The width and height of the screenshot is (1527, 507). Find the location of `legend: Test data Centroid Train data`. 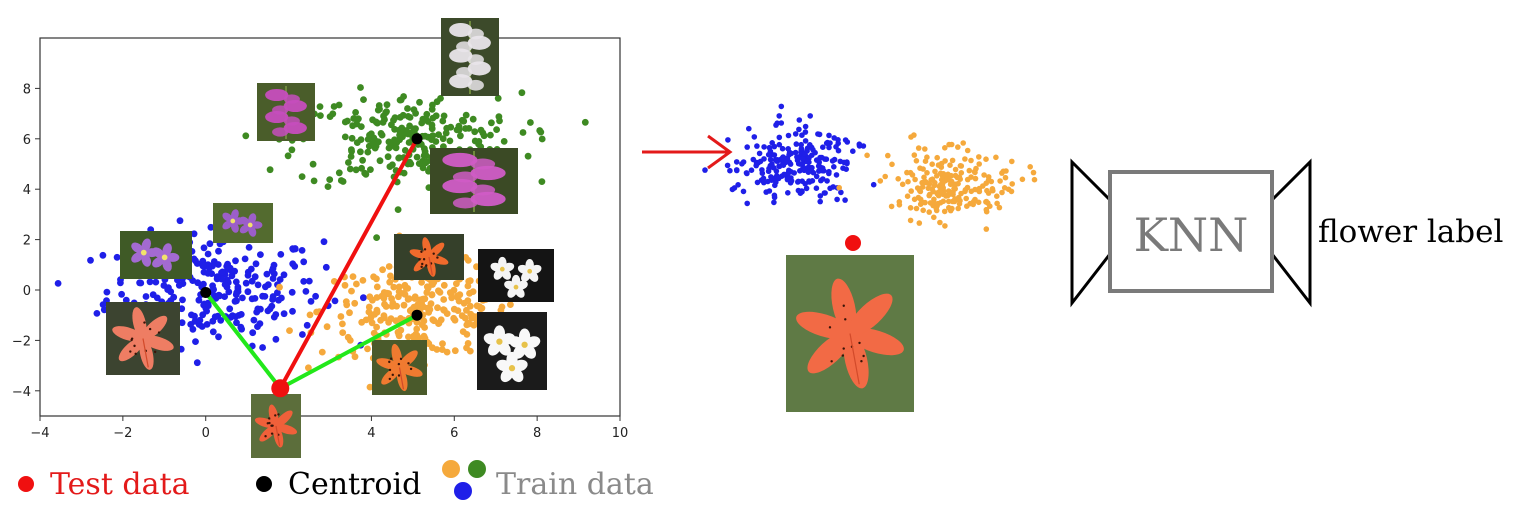

legend: Test data Centroid Train data is located at coordinates (336, 481).